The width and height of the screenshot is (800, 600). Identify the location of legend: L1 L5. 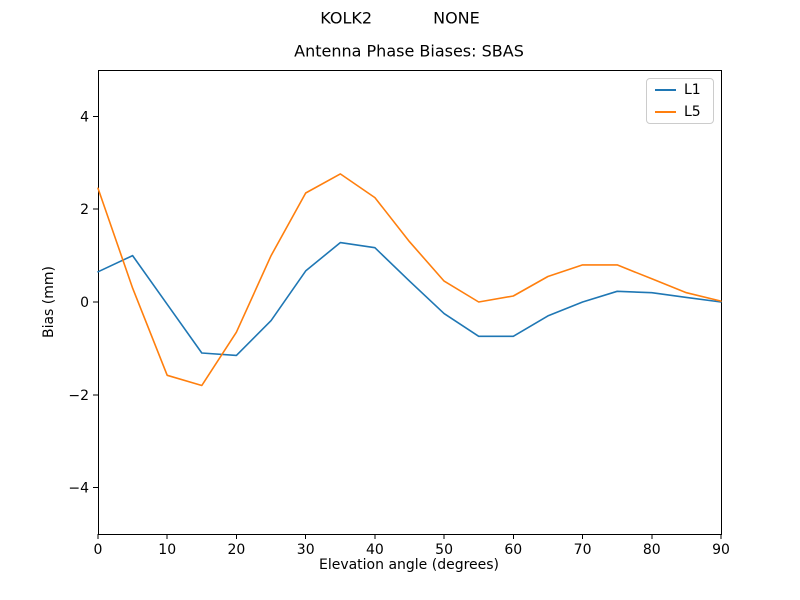
(680, 101).